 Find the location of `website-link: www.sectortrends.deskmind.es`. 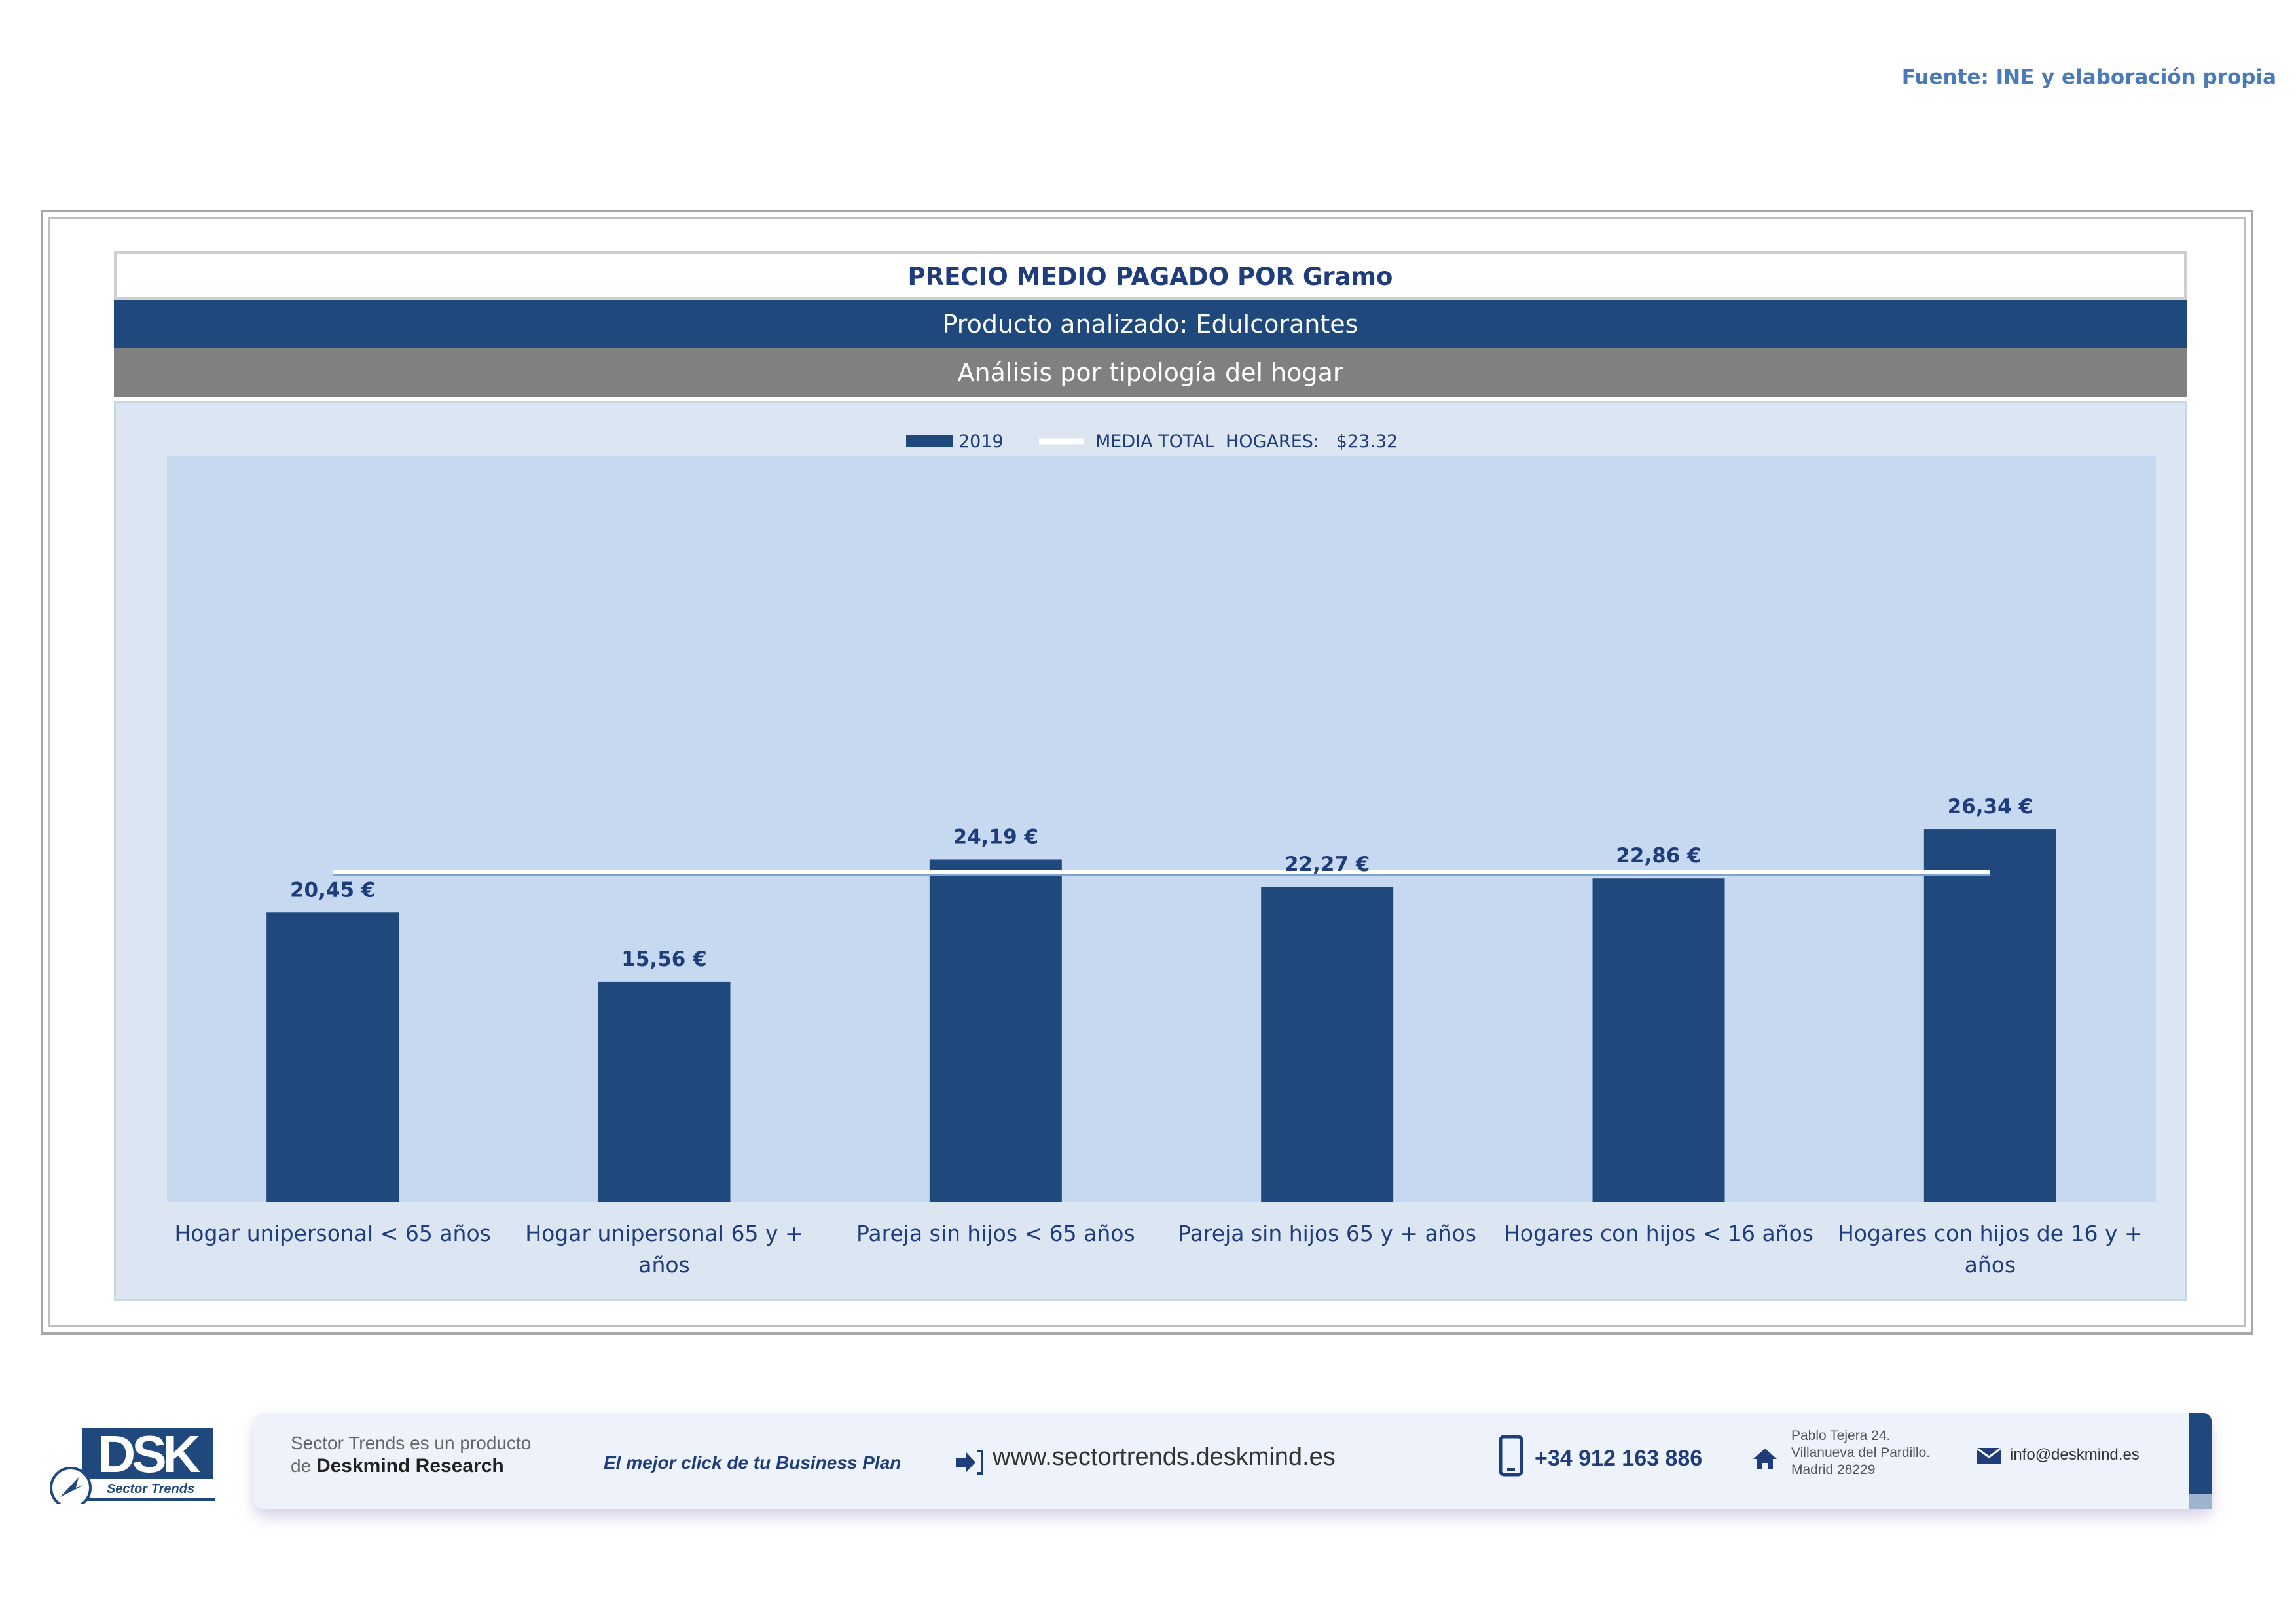

website-link: www.sectortrends.deskmind.es is located at coordinates (1164, 1457).